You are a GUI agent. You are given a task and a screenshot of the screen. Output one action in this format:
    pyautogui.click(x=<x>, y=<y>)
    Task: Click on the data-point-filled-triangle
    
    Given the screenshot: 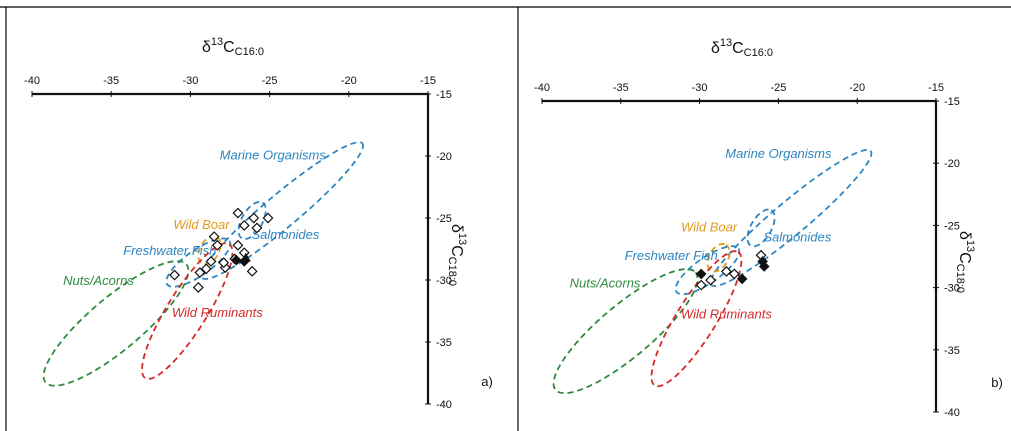 What is the action you would take?
    pyautogui.click(x=245, y=257)
    